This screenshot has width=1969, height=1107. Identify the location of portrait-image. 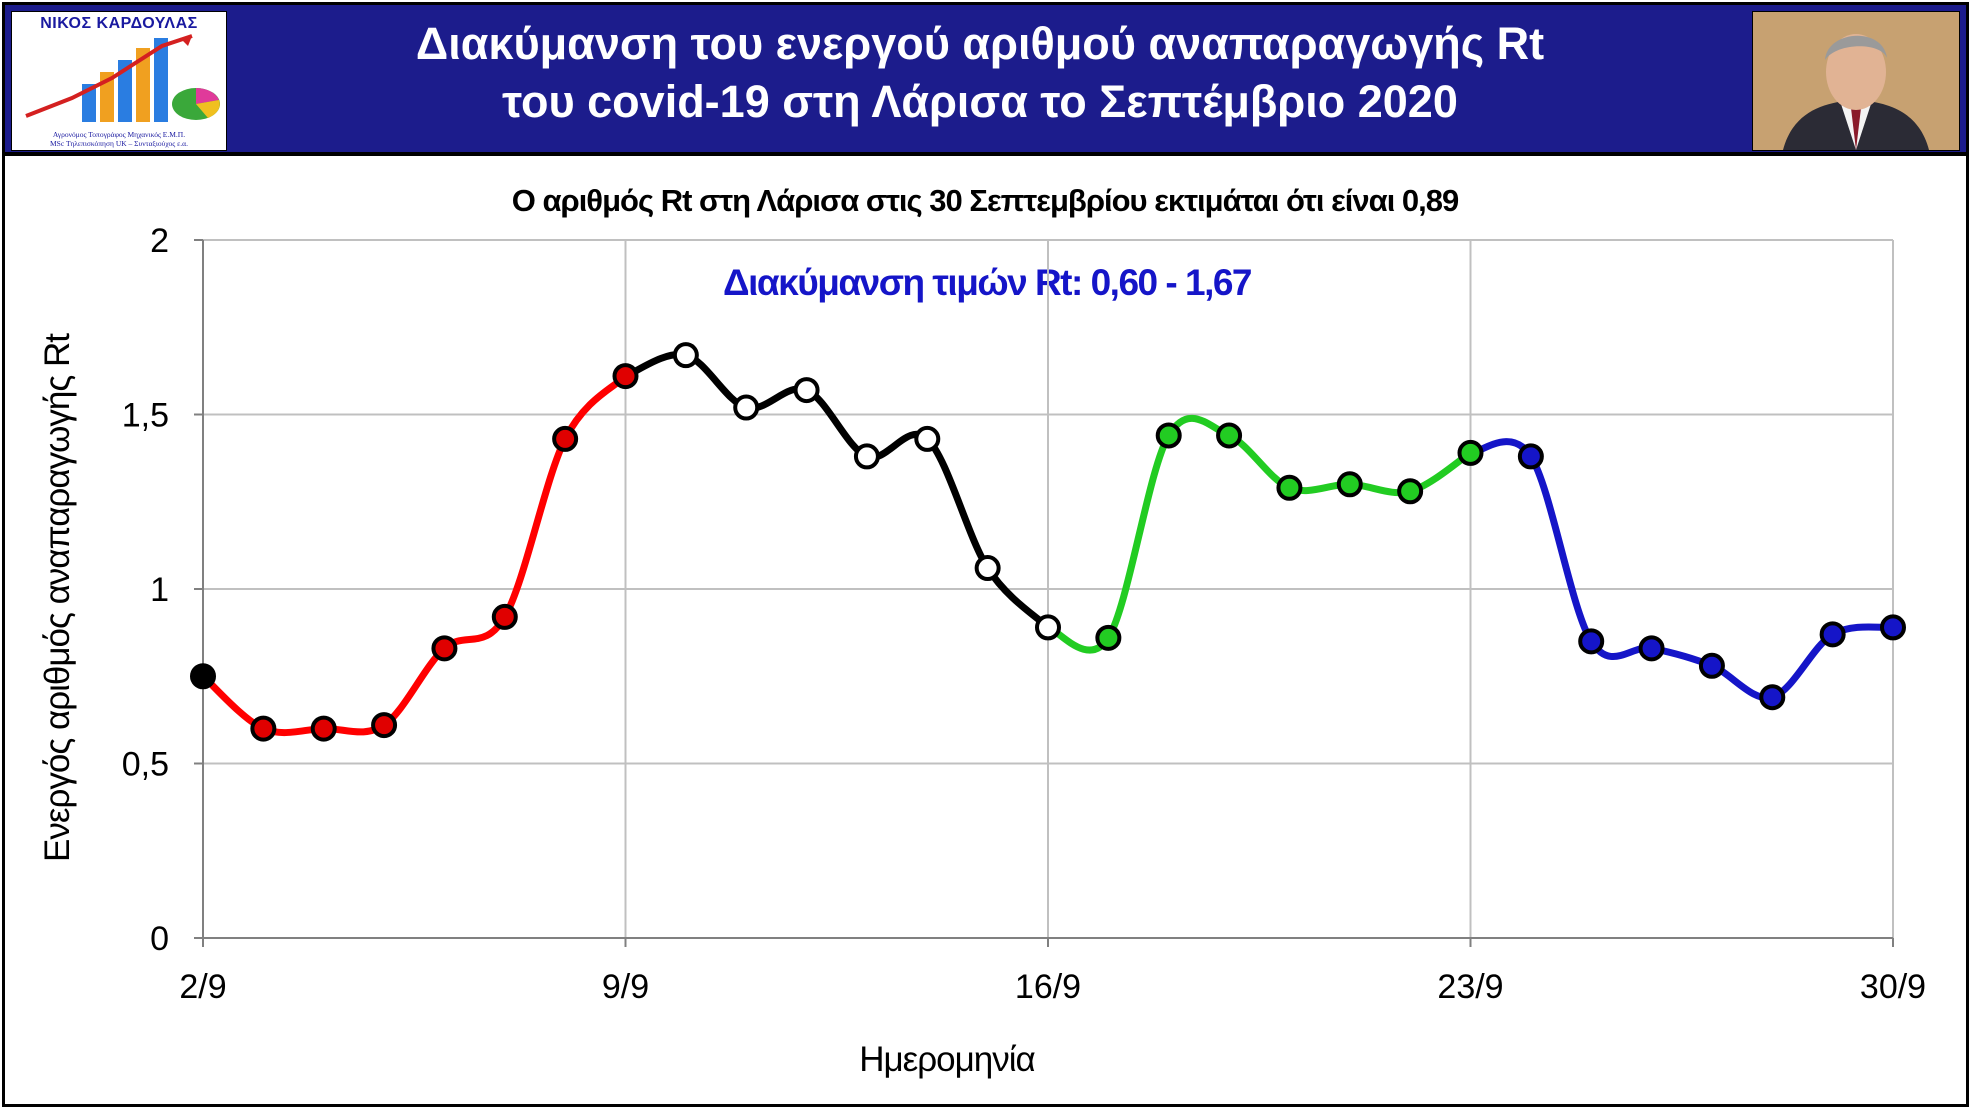
(1856, 81).